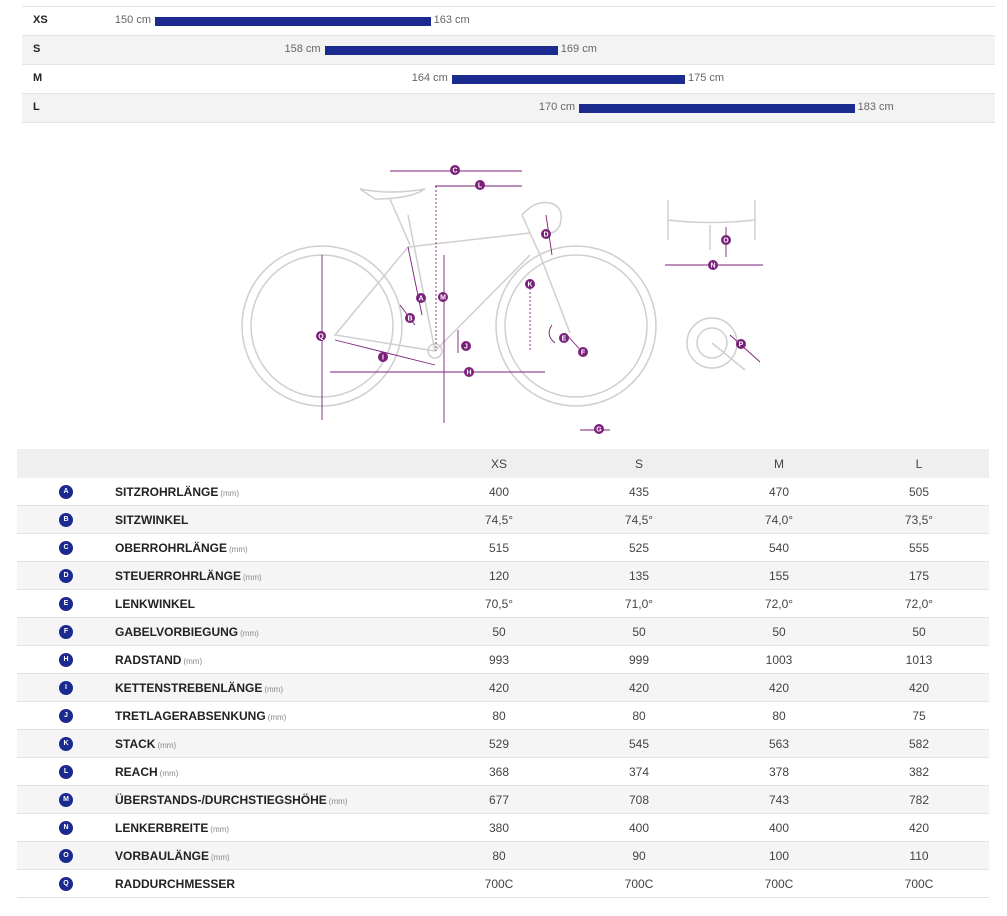  What do you see at coordinates (639, 883) in the screenshot?
I see `value-cell-s: 700C` at bounding box center [639, 883].